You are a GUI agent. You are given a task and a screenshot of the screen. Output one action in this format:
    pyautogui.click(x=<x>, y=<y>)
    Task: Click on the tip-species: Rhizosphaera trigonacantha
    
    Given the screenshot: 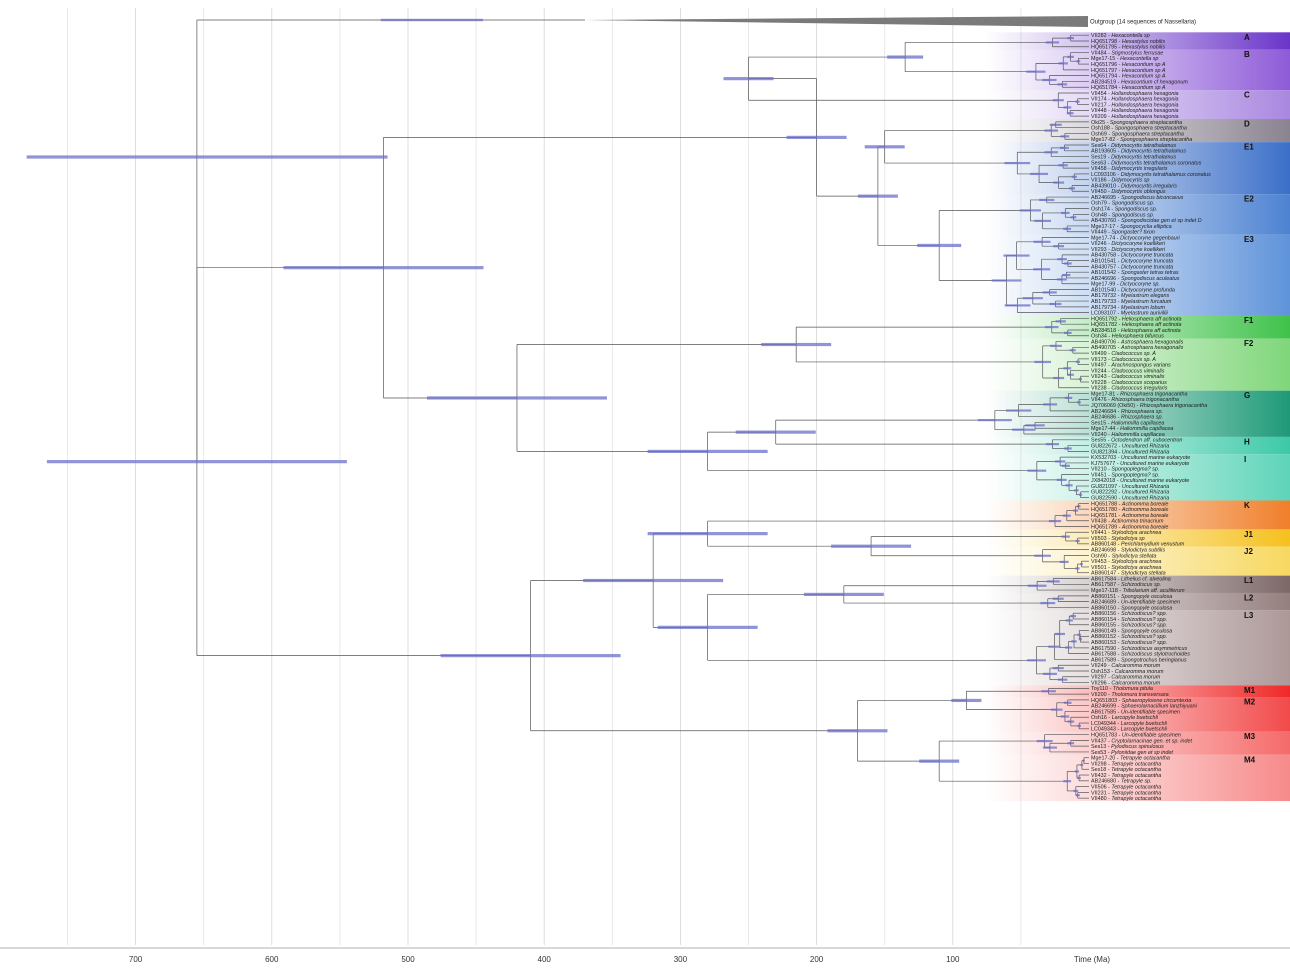 What is the action you would take?
    pyautogui.click(x=1153, y=394)
    